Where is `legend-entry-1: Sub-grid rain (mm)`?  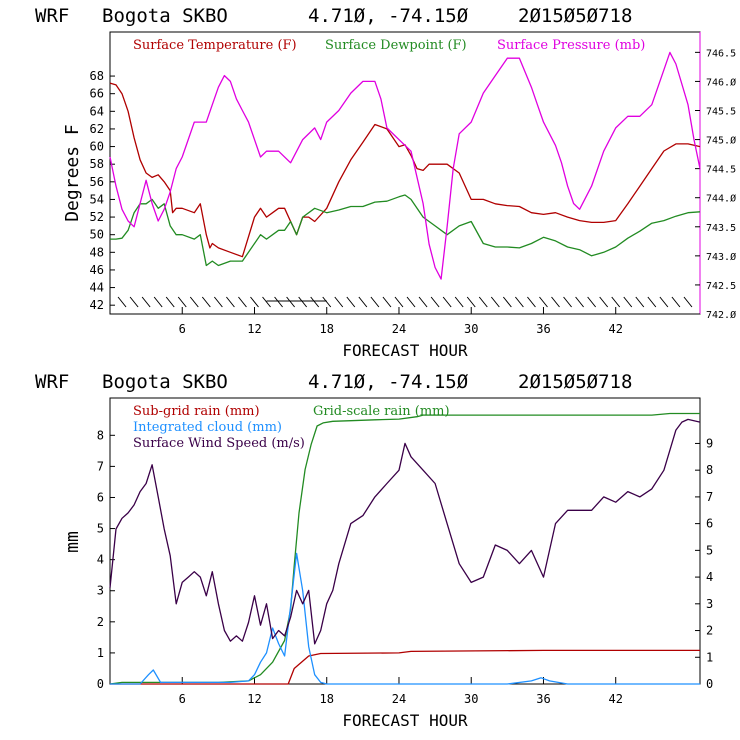 legend-entry-1: Sub-grid rain (mm) is located at coordinates (196, 411).